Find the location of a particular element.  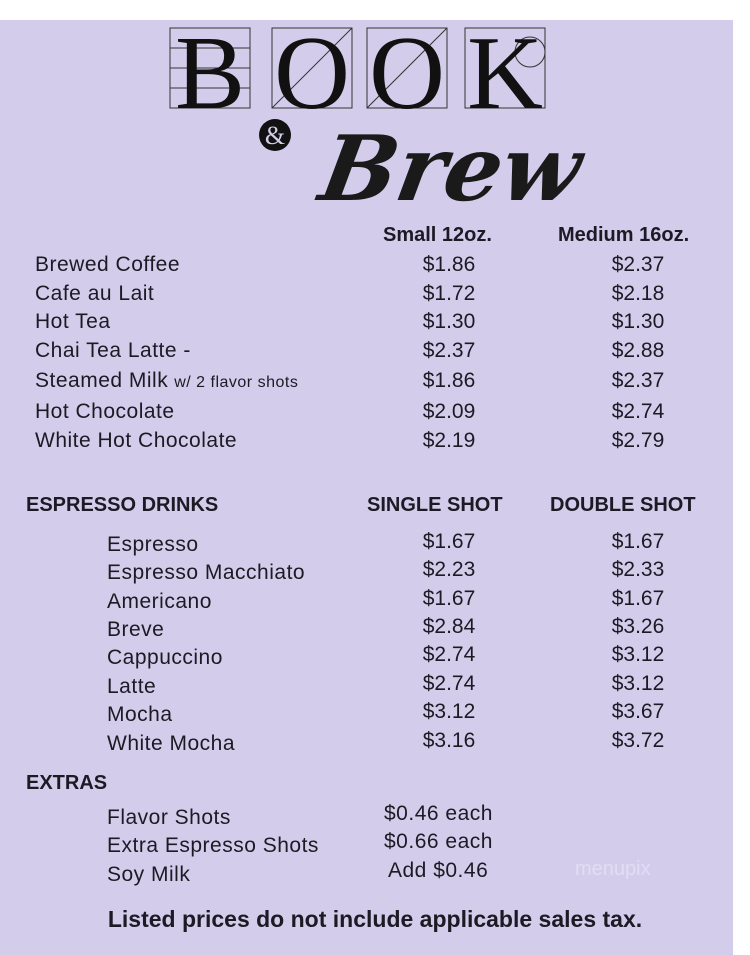

single-shot-price: $3.12 is located at coordinates (449, 711).